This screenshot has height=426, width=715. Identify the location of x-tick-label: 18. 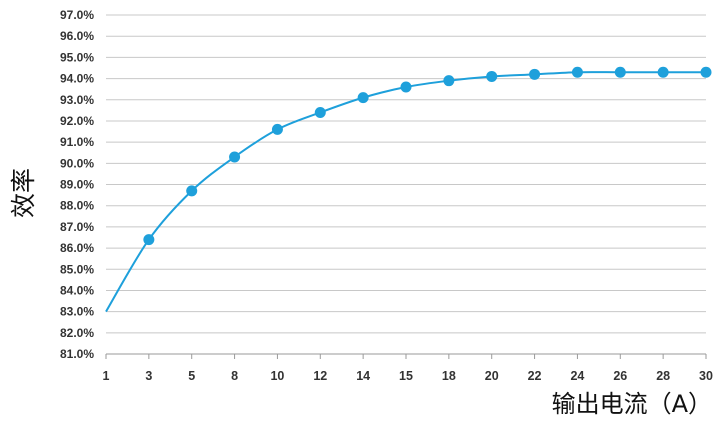
(449, 376).